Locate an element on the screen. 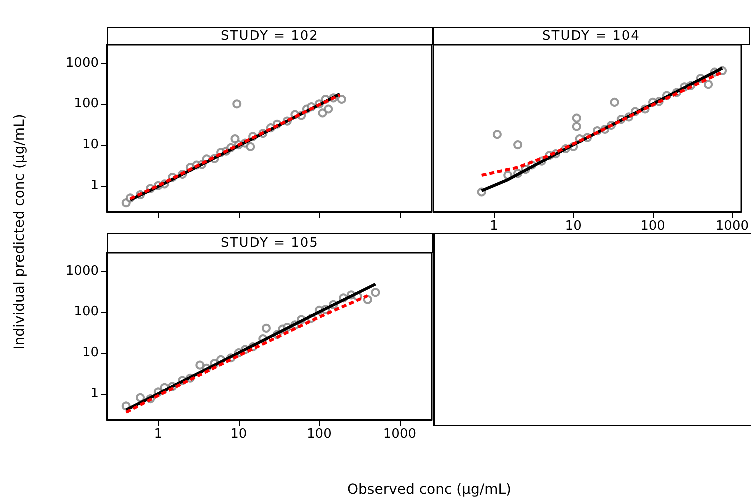  x-axis-title: Observed conc (µg/mL) is located at coordinates (429, 490).